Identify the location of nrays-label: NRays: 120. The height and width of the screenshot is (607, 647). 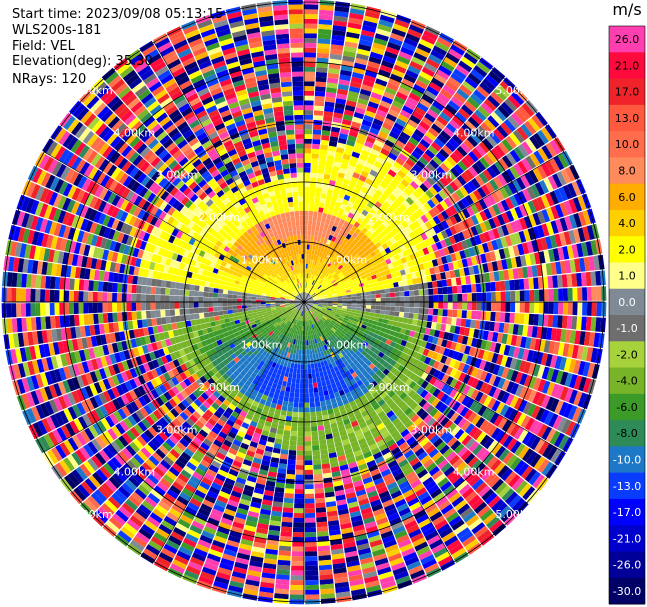
(49, 79).